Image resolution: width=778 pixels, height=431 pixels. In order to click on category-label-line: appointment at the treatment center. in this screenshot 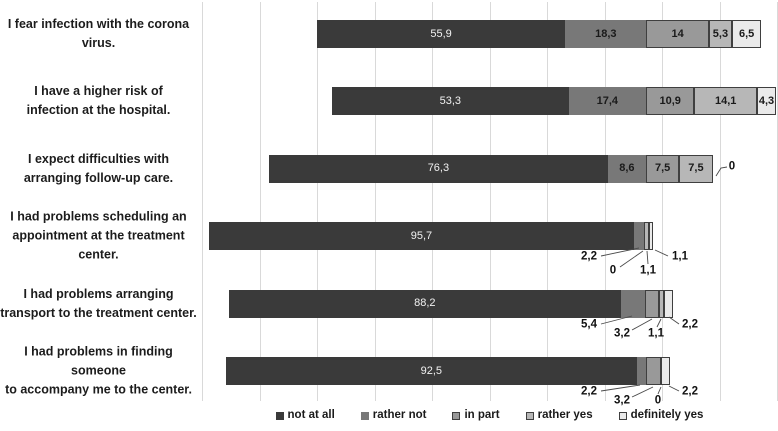, I will do `click(98, 245)`.